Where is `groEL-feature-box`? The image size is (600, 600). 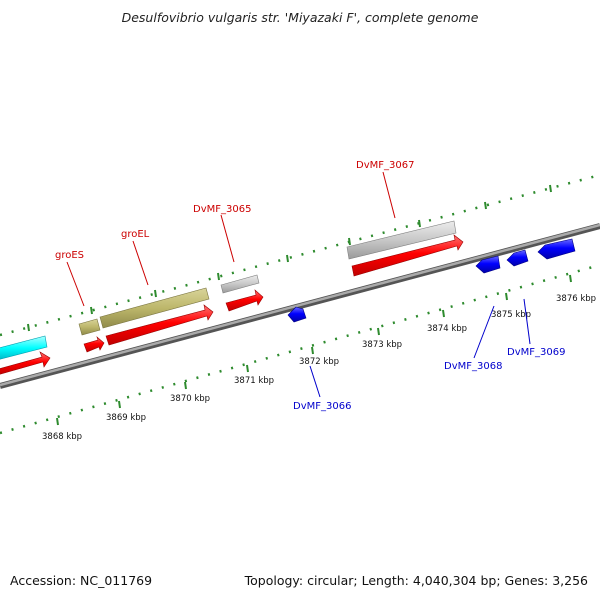 groEL-feature-box is located at coordinates (154, 308).